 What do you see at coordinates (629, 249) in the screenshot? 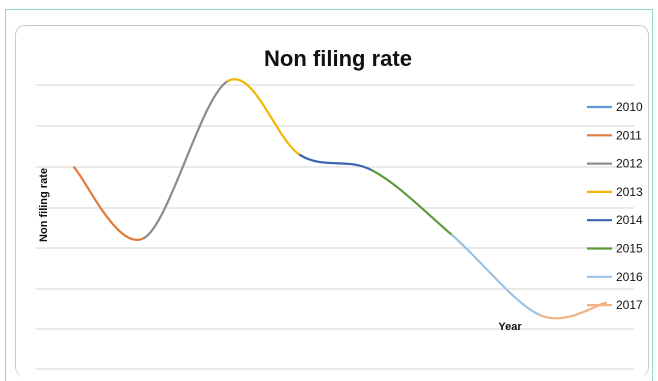
I see `legend-label-2015: 2015` at bounding box center [629, 249].